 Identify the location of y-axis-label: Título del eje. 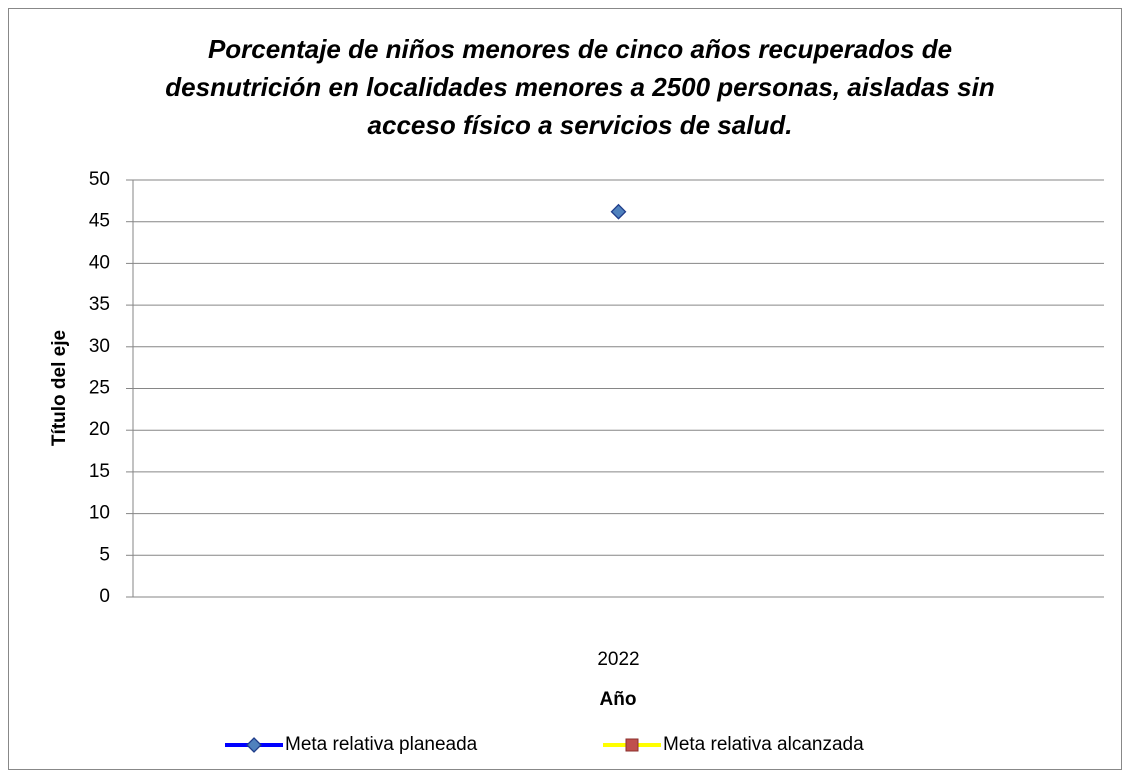
(59, 388).